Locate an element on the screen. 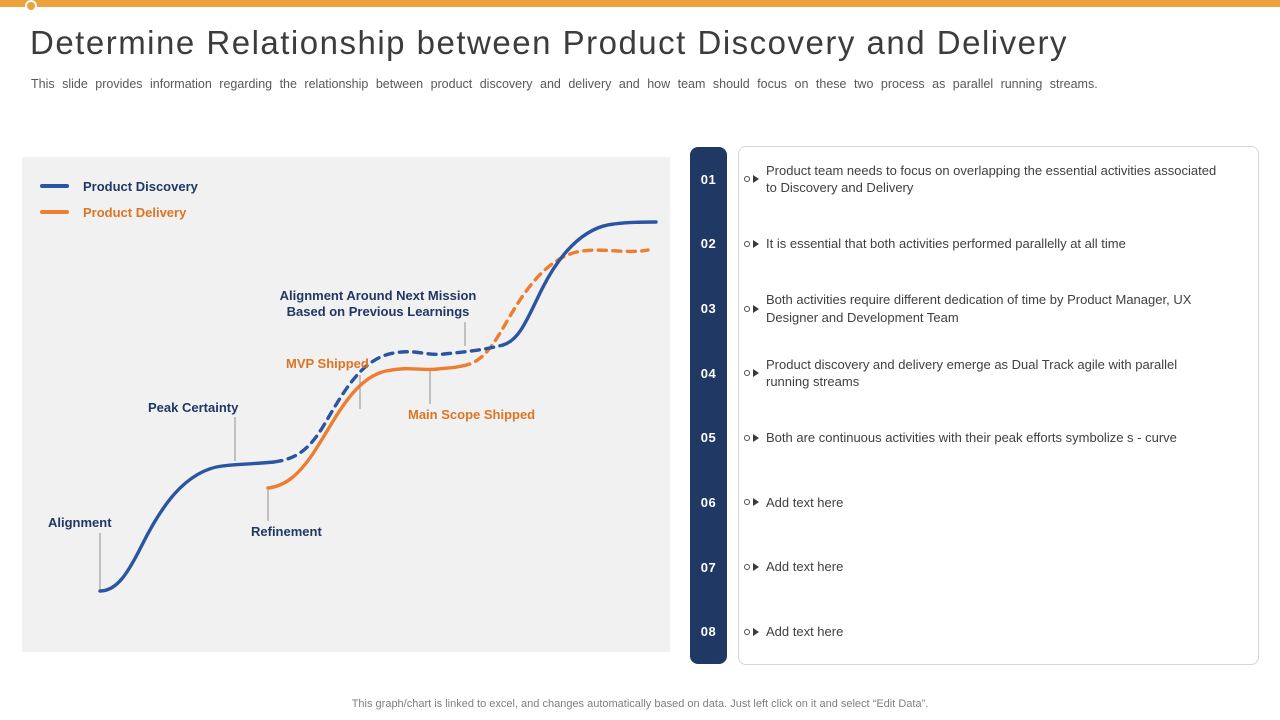 Image resolution: width=1280 pixels, height=720 pixels. legend-item-discovery: Product Discovery is located at coordinates (119, 186).